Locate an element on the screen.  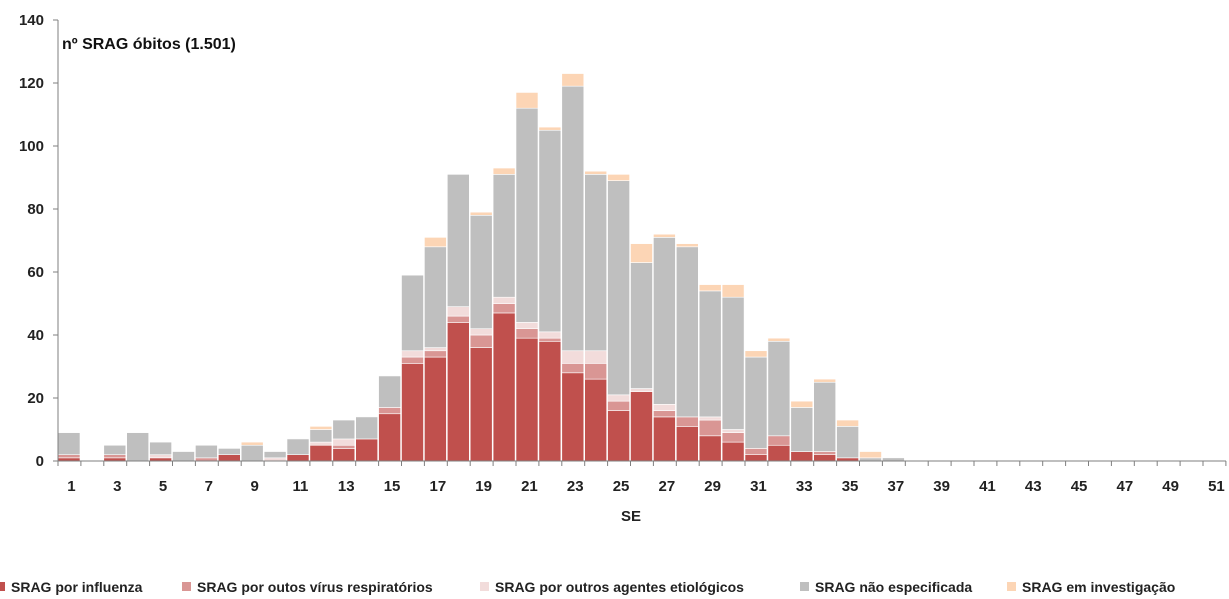
x-tick-label: 23 is located at coordinates (575, 486).